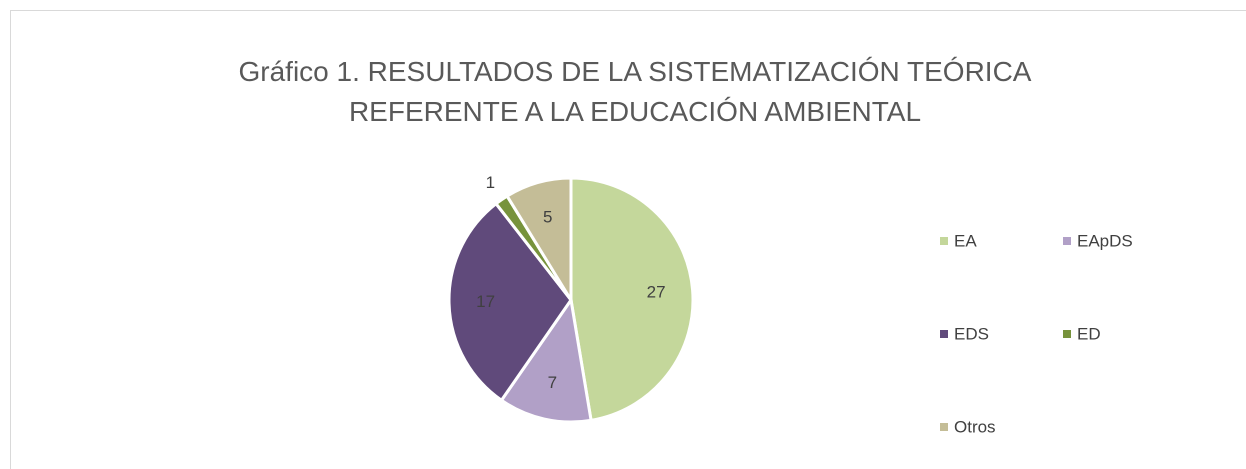 The width and height of the screenshot is (1246, 469). Describe the element at coordinates (656, 291) in the screenshot. I see `data-label: 27` at that location.